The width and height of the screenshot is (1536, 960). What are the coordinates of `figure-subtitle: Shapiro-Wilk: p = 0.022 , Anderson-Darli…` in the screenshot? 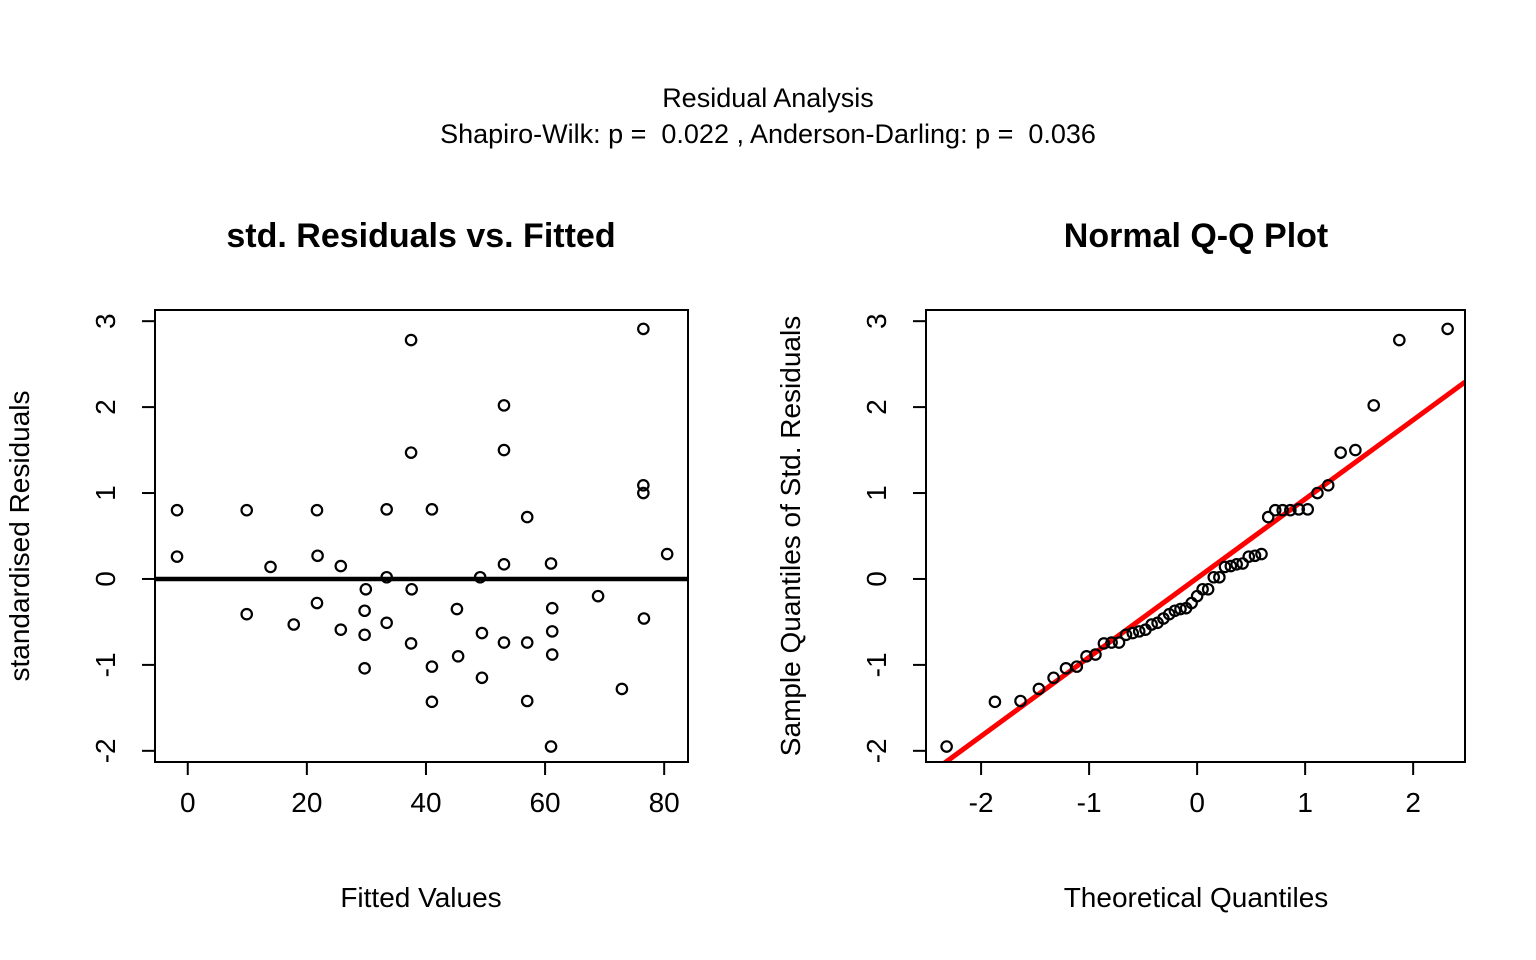 It's located at (768, 134).